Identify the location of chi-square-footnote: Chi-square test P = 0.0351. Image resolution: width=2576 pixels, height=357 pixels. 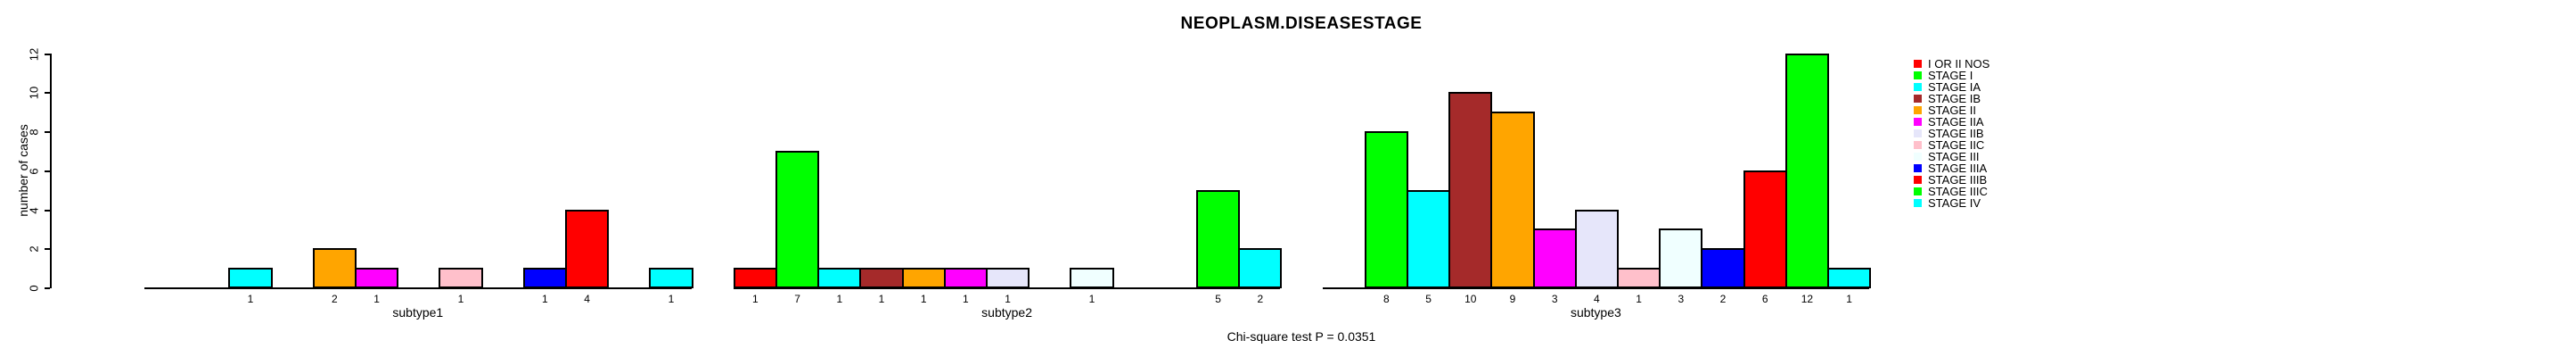
(1301, 336).